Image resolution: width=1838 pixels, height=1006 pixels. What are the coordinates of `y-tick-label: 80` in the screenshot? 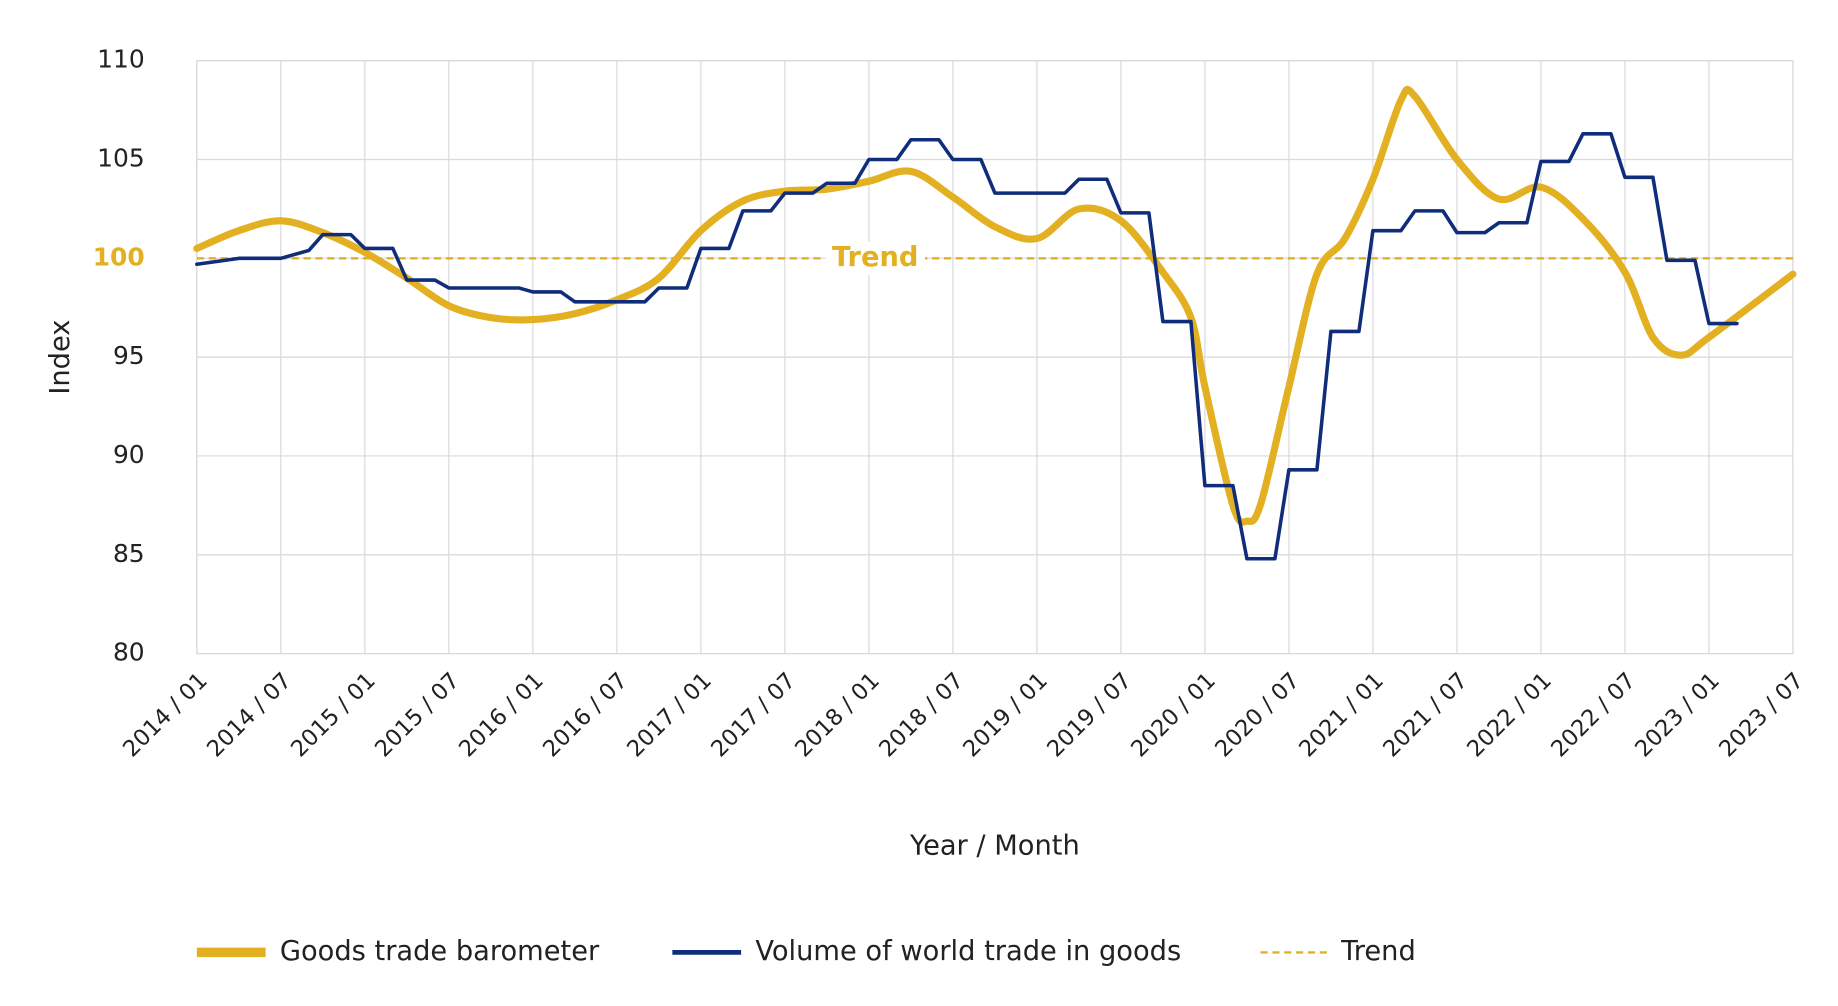 It's located at (129, 652).